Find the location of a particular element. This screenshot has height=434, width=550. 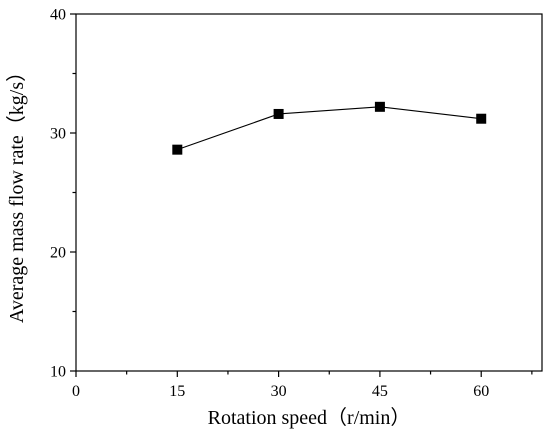

series-group is located at coordinates (329, 128).